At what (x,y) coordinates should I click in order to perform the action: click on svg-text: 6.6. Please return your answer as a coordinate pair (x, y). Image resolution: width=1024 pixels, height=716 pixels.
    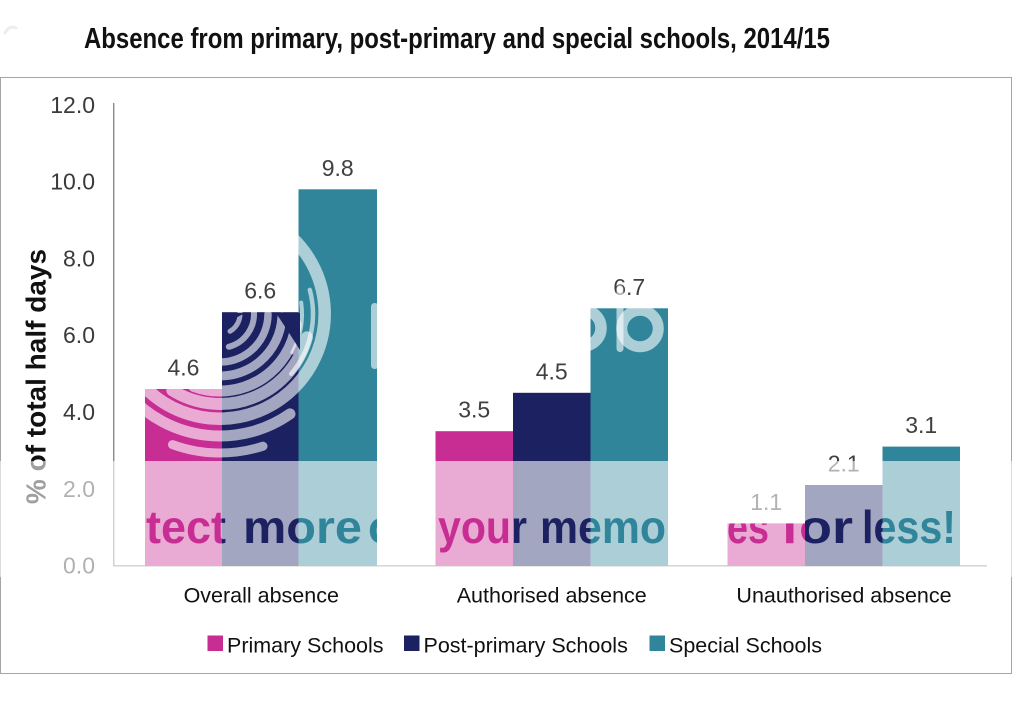
    Looking at the image, I should click on (260, 291).